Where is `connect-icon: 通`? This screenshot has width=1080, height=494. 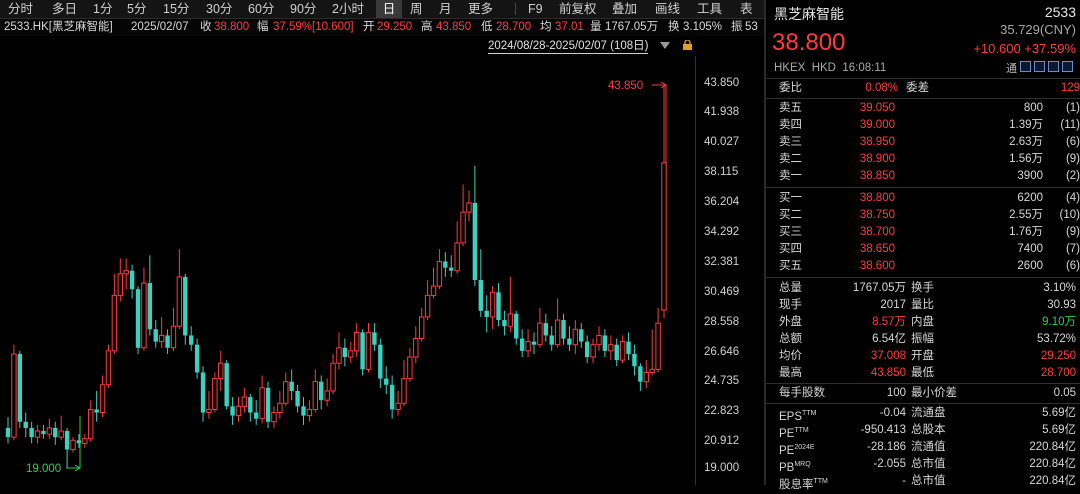
connect-icon: 通 is located at coordinates (1011, 69).